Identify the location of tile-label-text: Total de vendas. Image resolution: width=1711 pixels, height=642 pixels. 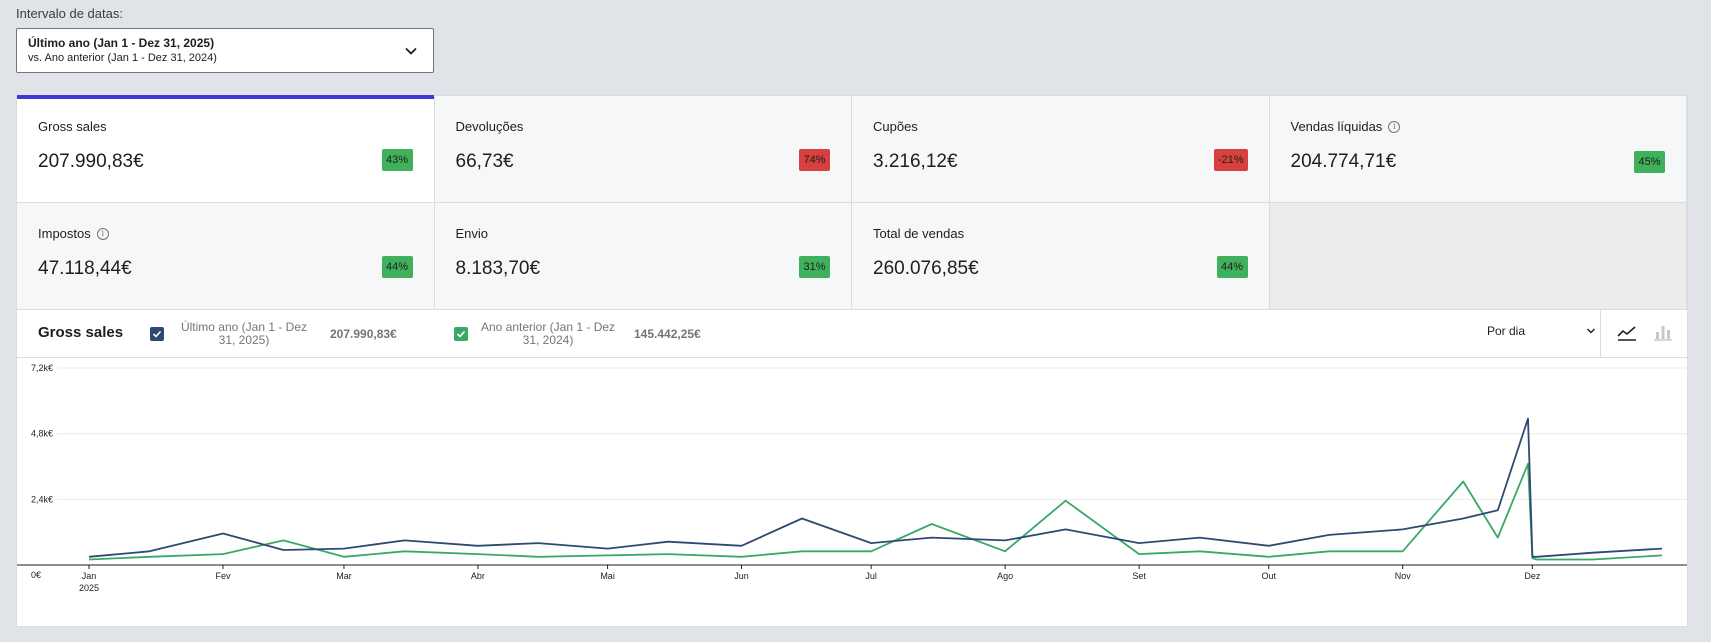
(919, 233).